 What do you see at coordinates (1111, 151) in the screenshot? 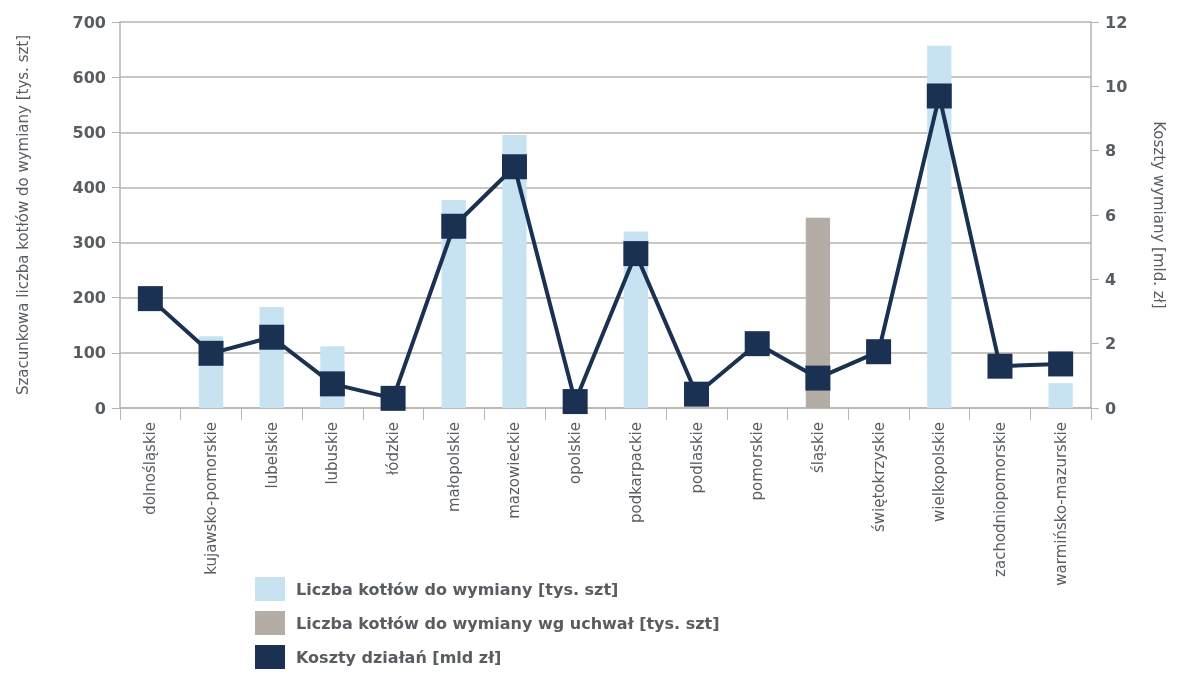
I see `y2-tick-label: 8` at bounding box center [1111, 151].